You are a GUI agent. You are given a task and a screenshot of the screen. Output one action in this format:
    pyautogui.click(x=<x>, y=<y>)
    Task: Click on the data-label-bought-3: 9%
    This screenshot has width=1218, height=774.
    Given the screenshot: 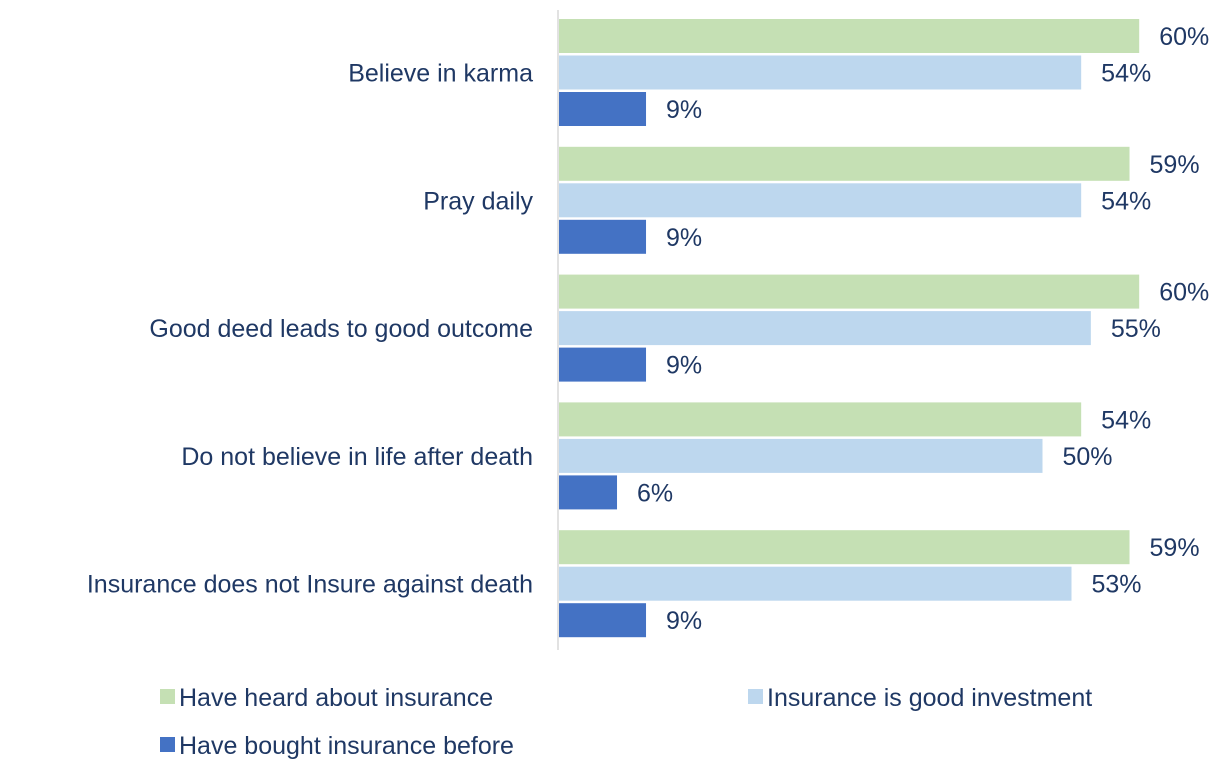 What is the action you would take?
    pyautogui.click(x=684, y=366)
    